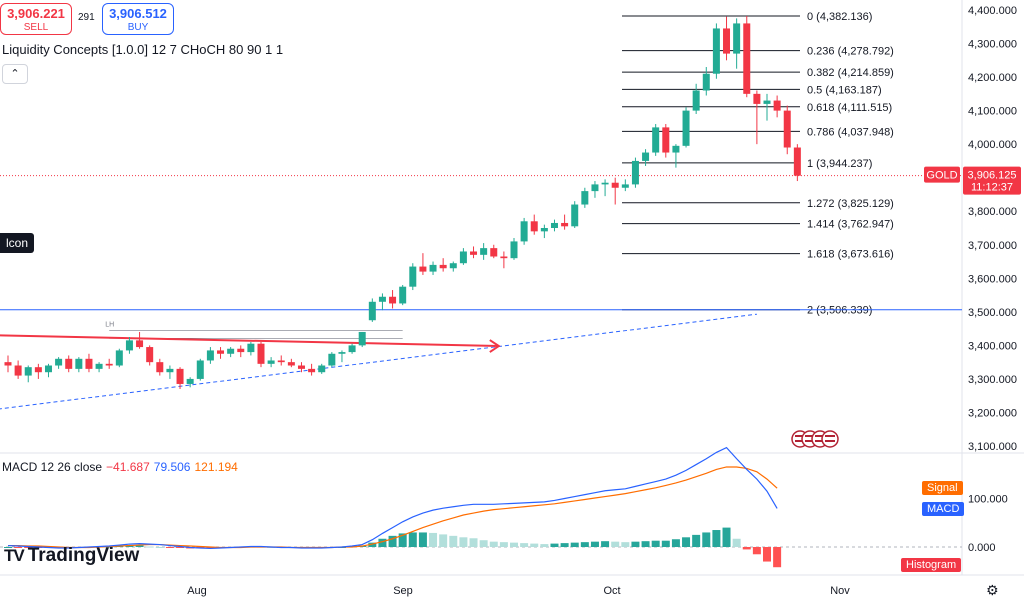  I want to click on tradingview-logo: TV TradingView, so click(71, 556).